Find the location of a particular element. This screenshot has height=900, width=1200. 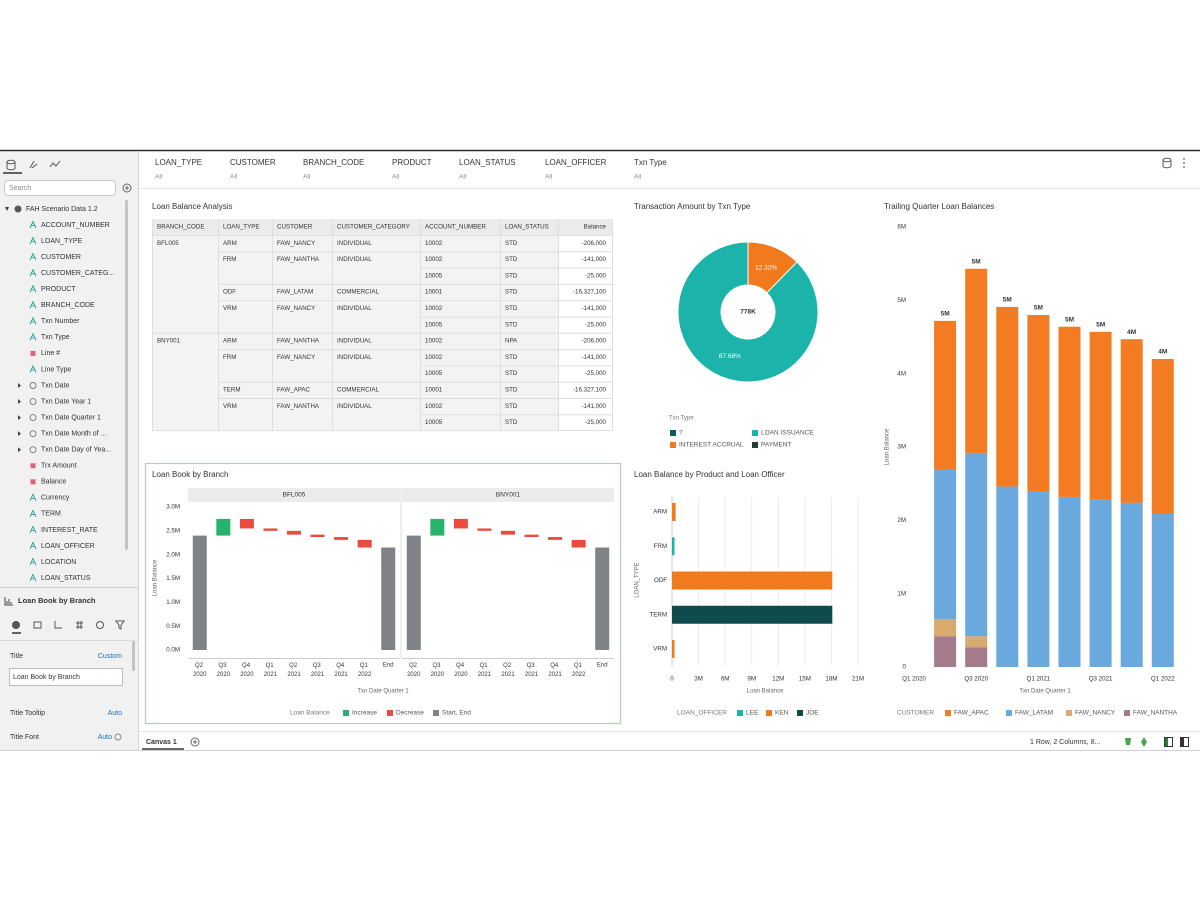

data-field: LOAN_STATUS is located at coordinates (66, 578).